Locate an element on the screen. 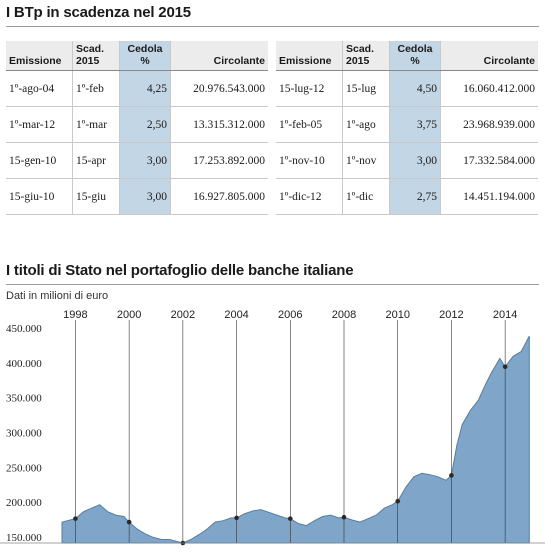 This screenshot has width=545, height=554. cell-circolante: 23.968.939.000 is located at coordinates (489, 124).